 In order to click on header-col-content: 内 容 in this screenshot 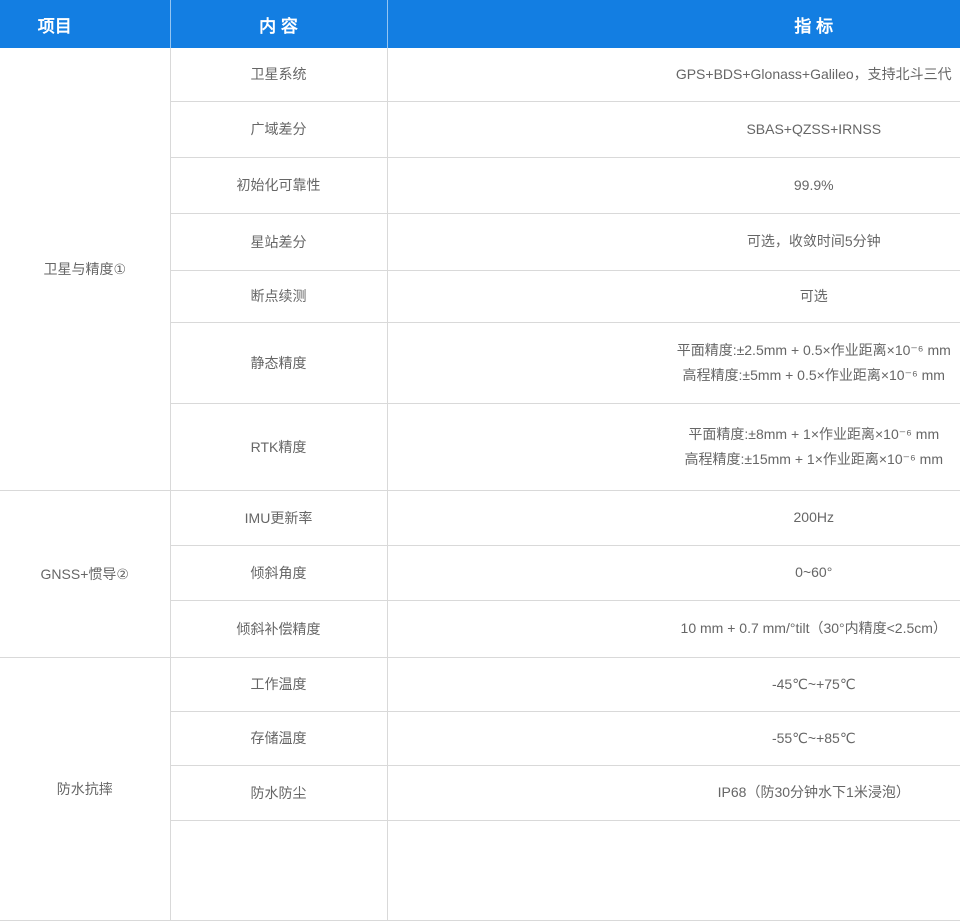, I will do `click(278, 24)`.